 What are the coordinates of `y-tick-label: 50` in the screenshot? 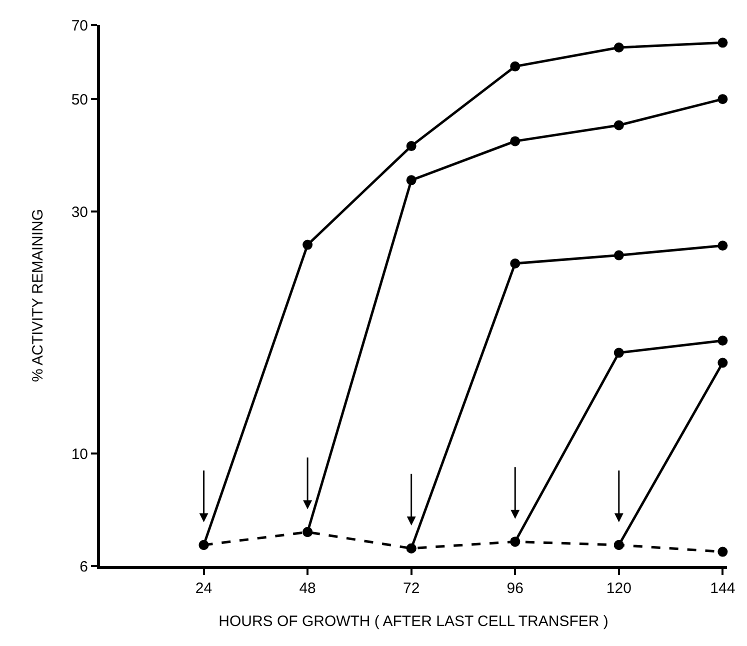 It's located at (79, 99).